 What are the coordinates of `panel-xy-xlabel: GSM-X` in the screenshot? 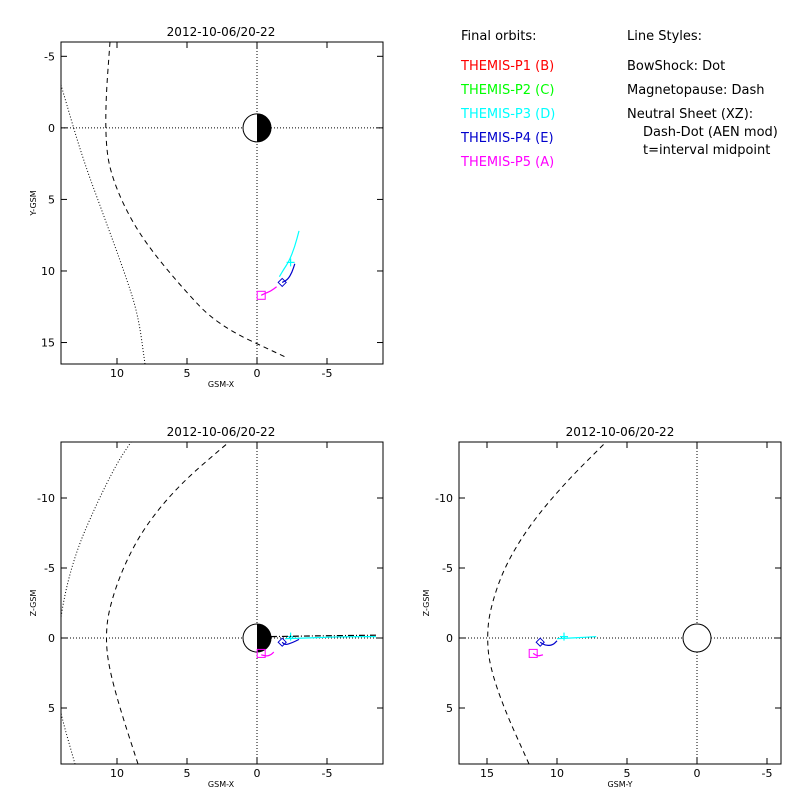 It's located at (221, 384).